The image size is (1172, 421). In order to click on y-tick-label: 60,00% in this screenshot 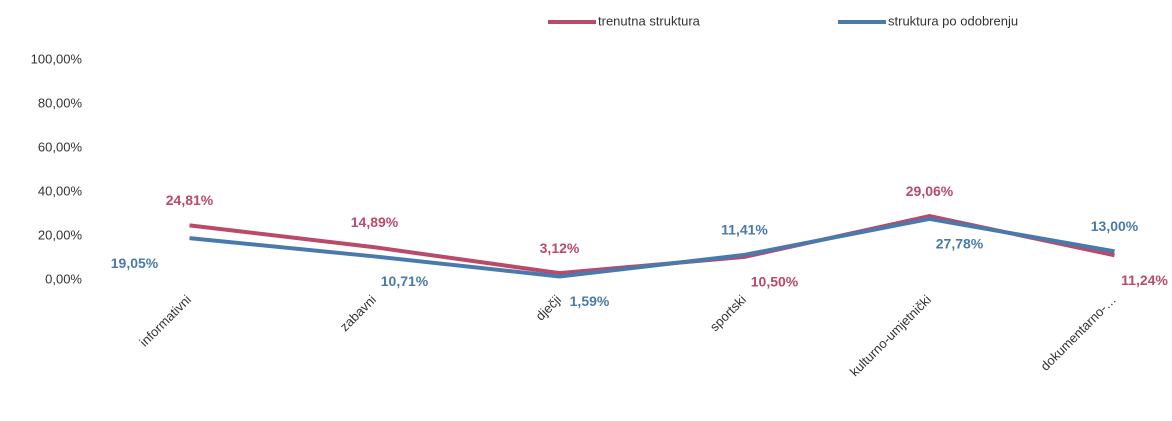, I will do `click(60, 146)`.